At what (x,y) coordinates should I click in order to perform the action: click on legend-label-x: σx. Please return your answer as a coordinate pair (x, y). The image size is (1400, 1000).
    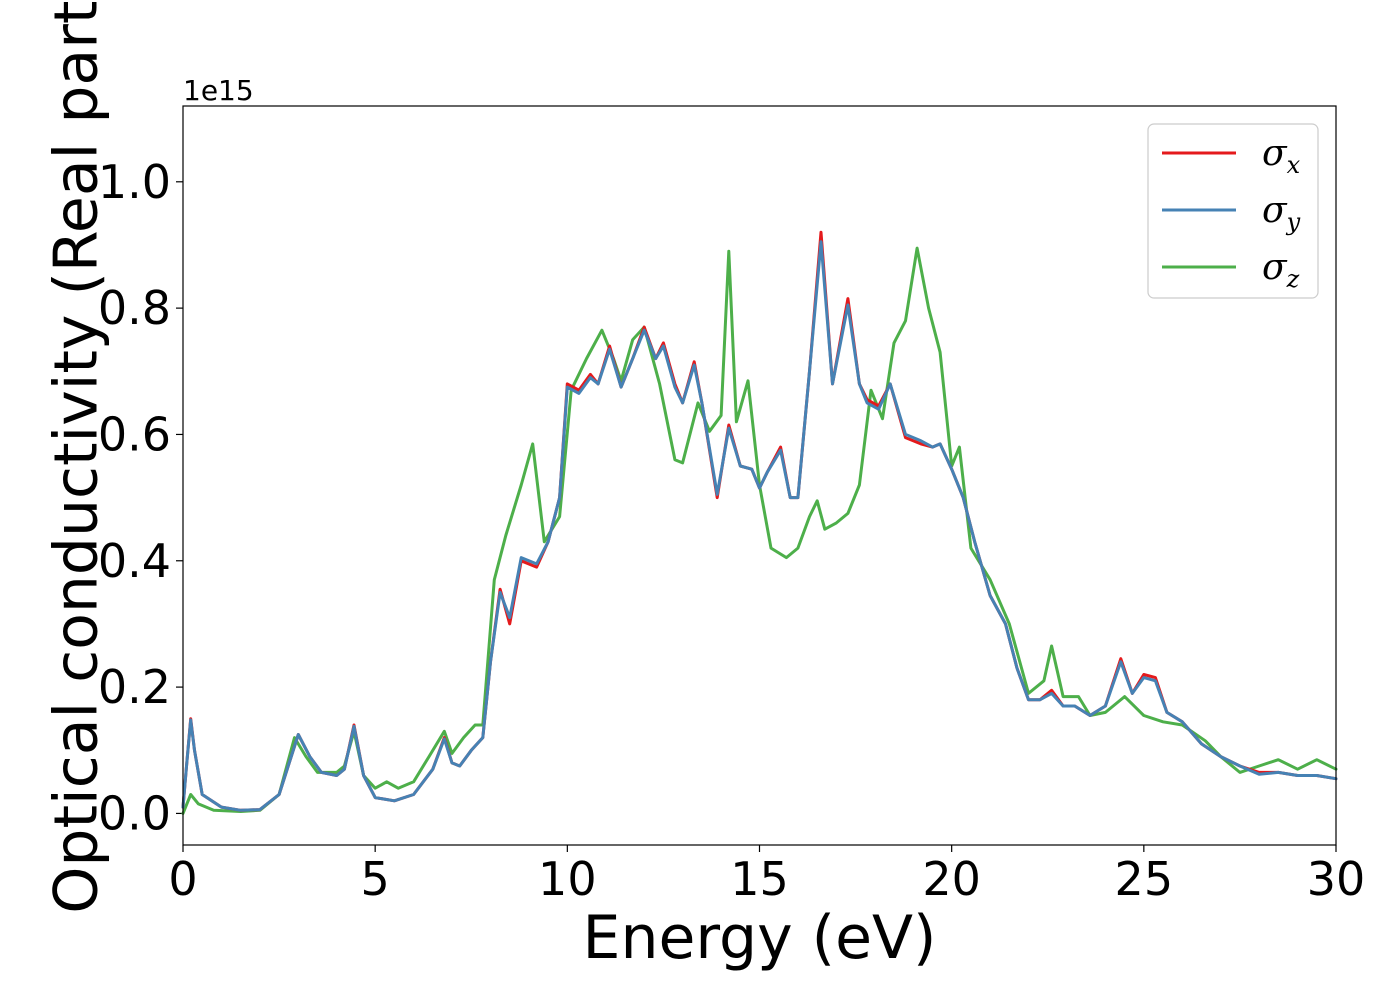
    Looking at the image, I should click on (1281, 156).